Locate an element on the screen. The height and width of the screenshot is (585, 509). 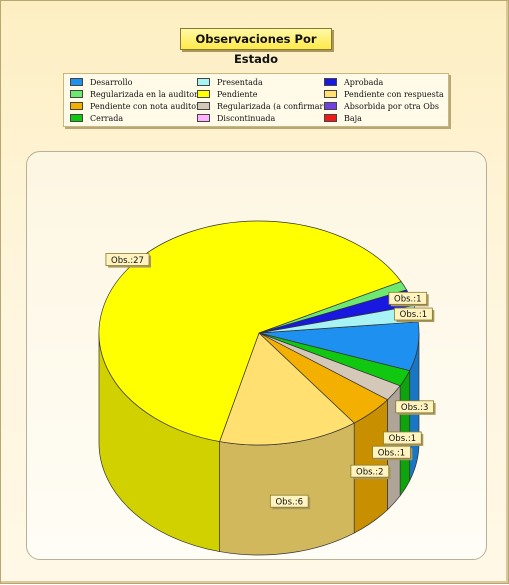
legend-label: Pendiente con nota auditor is located at coordinates (145, 106).